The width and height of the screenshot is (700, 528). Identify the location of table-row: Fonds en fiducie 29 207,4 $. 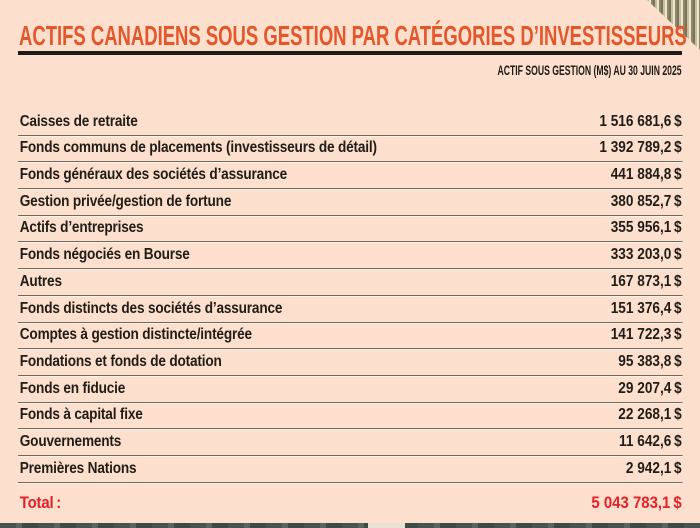
(350, 389).